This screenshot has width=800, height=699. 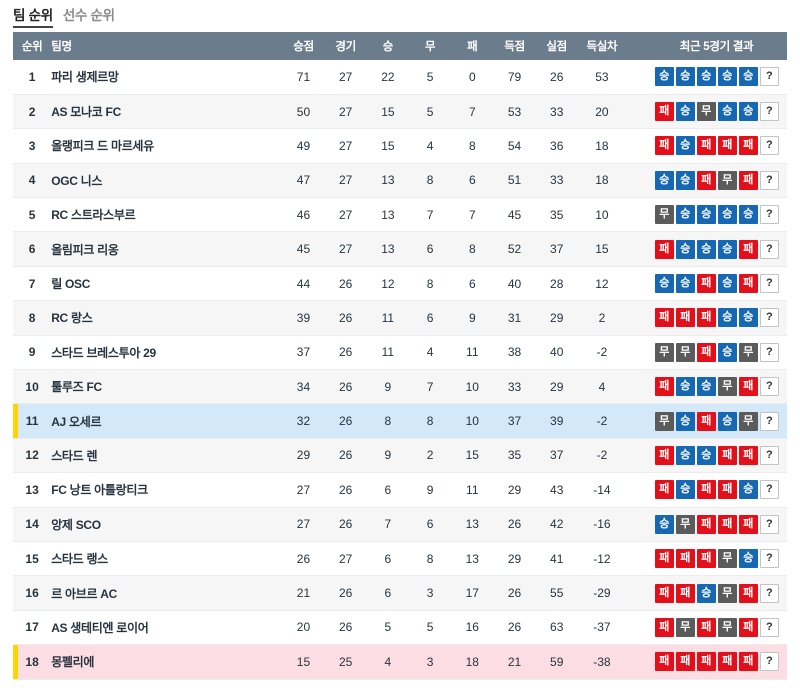 What do you see at coordinates (400, 249) in the screenshot?
I see `table-row: 6 올림피크 리옹 45 27 13 6 8 52 37 15 패 승 승 승 패?` at bounding box center [400, 249].